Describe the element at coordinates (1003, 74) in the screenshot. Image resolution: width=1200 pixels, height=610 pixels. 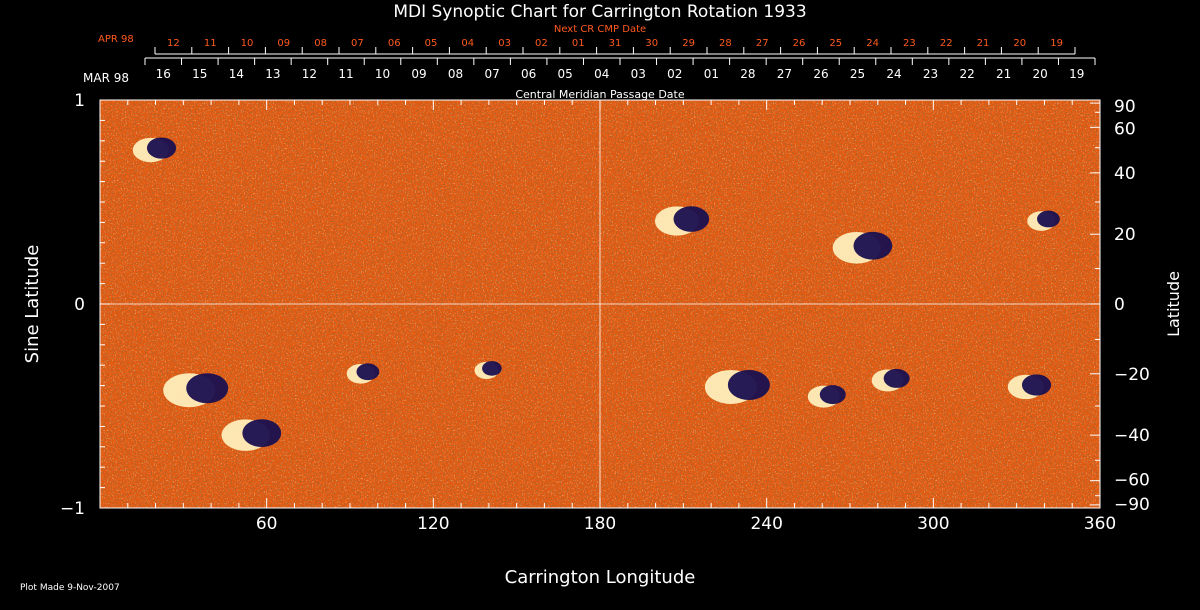
I see `cmp-day-label: 21` at that location.